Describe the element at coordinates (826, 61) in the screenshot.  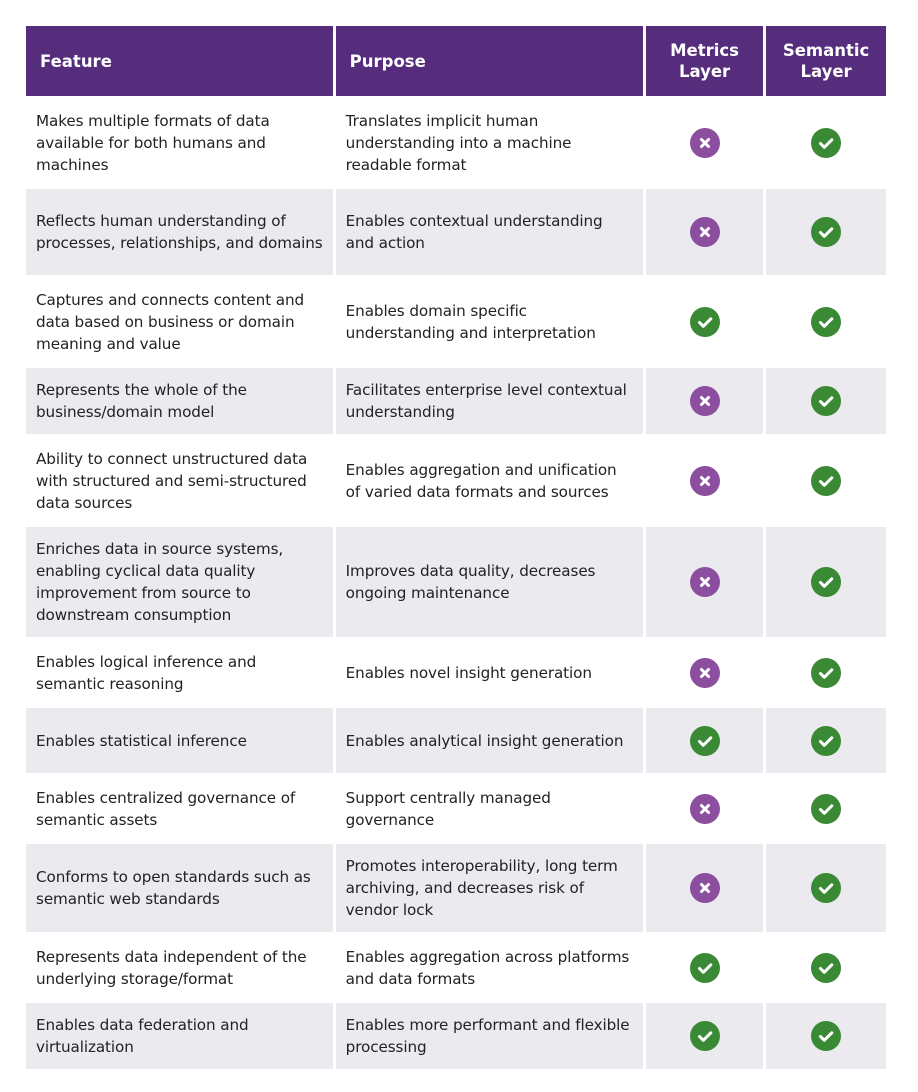
I see `header-semantic-layer: Semantic Layer` at that location.